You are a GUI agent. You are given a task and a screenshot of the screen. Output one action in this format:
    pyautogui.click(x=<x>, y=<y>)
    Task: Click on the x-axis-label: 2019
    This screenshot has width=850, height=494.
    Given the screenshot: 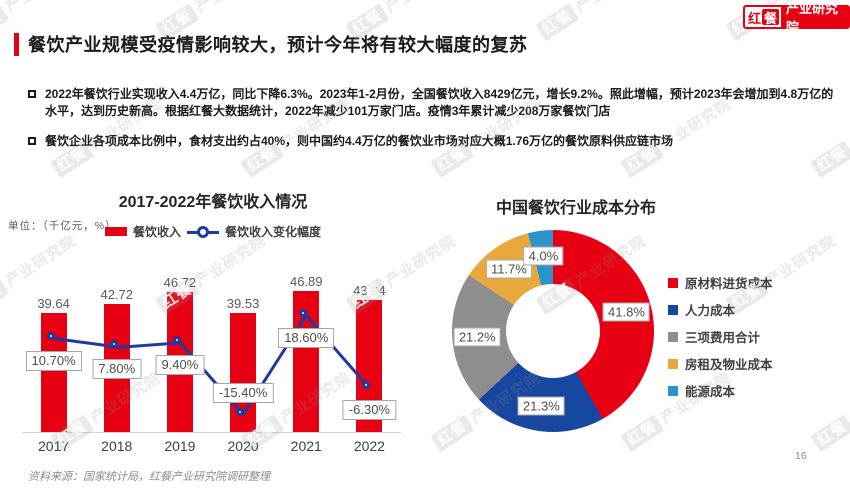 What is the action you would take?
    pyautogui.click(x=180, y=446)
    